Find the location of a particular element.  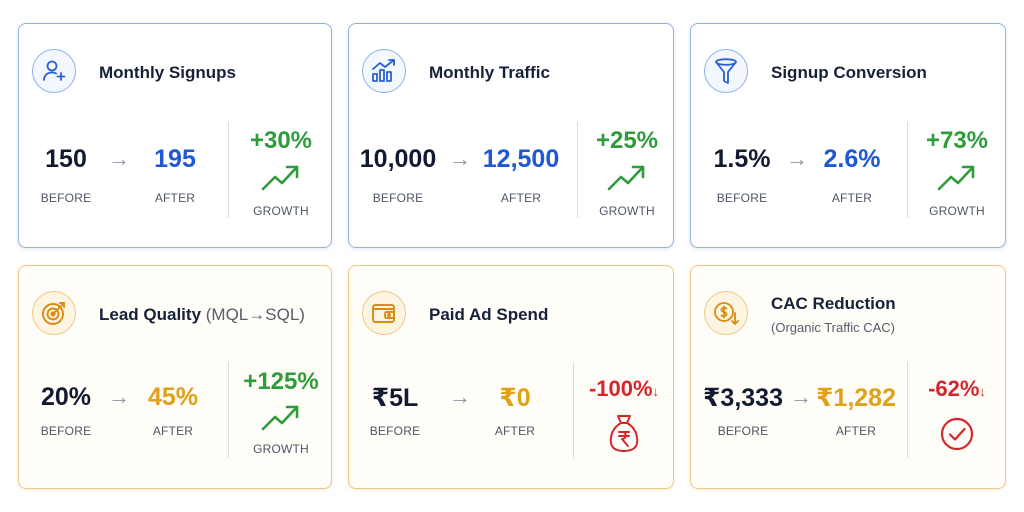

after-value: 2.6% is located at coordinates (852, 159).